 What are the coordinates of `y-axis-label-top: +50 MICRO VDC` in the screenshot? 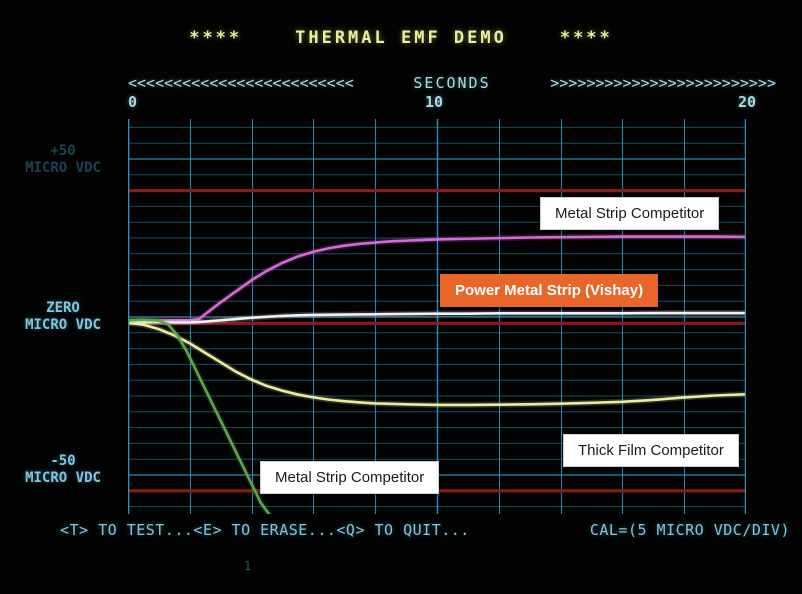 It's located at (63, 160).